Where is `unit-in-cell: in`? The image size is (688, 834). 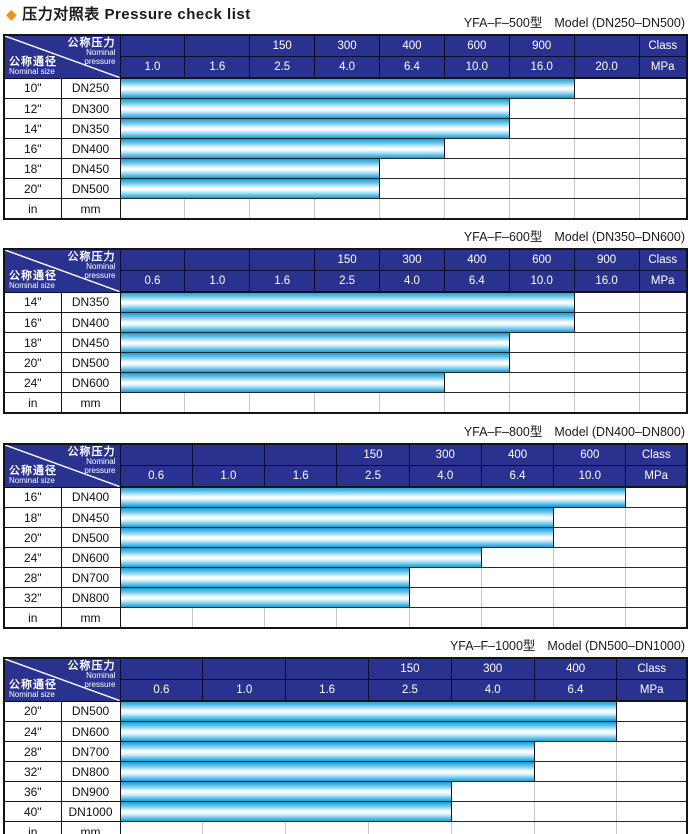 unit-in-cell: in is located at coordinates (32, 827).